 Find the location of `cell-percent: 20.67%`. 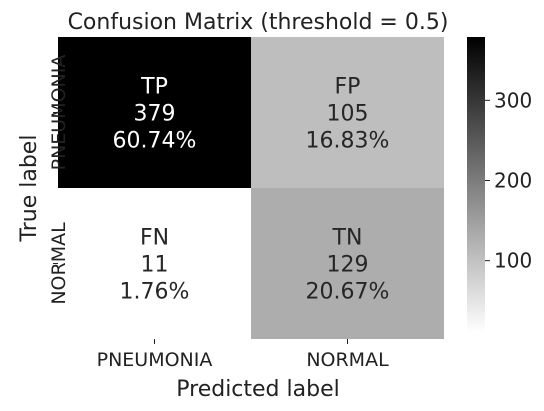

cell-percent: 20.67% is located at coordinates (348, 292).